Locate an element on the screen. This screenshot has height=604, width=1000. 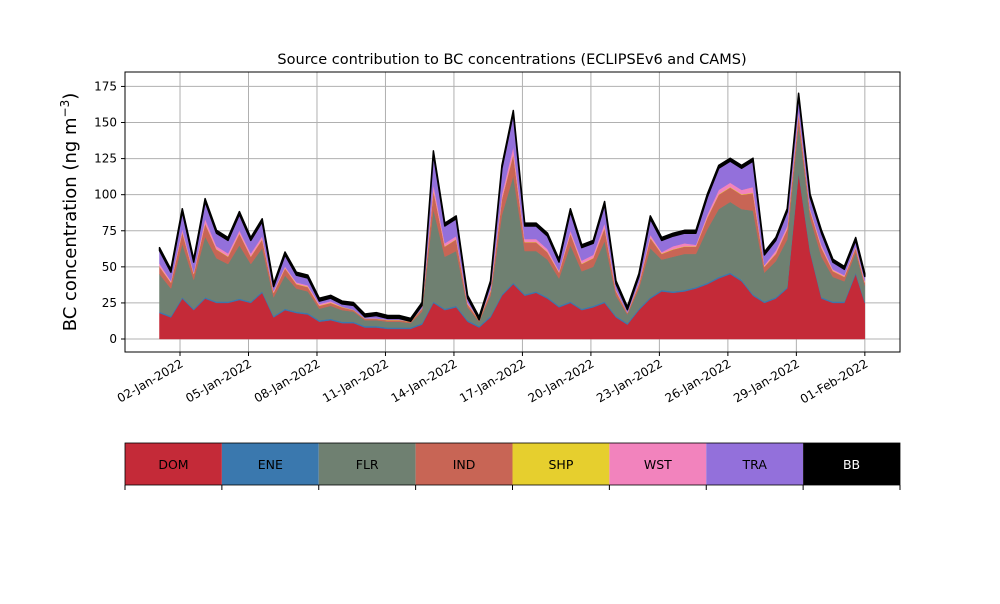
legend-label-flr: FLR is located at coordinates (367, 464).